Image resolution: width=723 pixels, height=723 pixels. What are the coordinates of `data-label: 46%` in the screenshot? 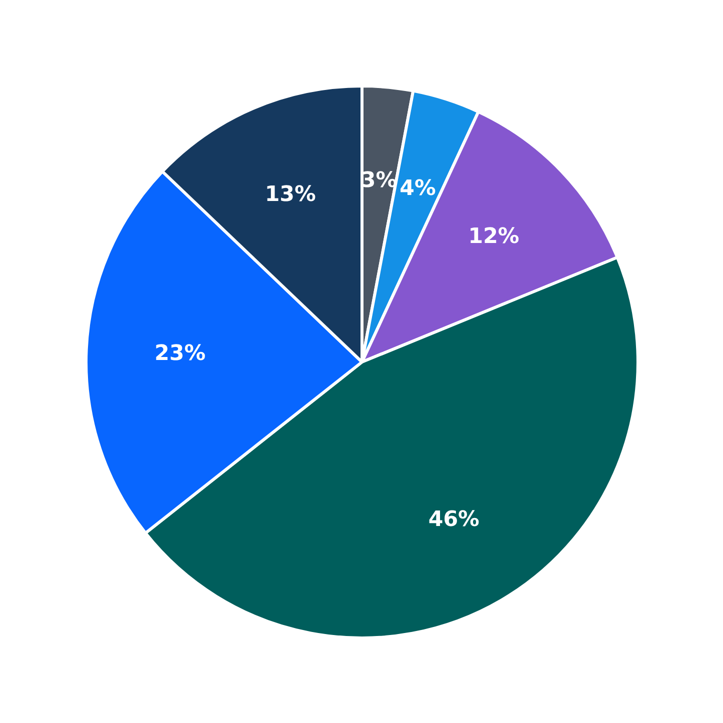 It's located at (454, 519).